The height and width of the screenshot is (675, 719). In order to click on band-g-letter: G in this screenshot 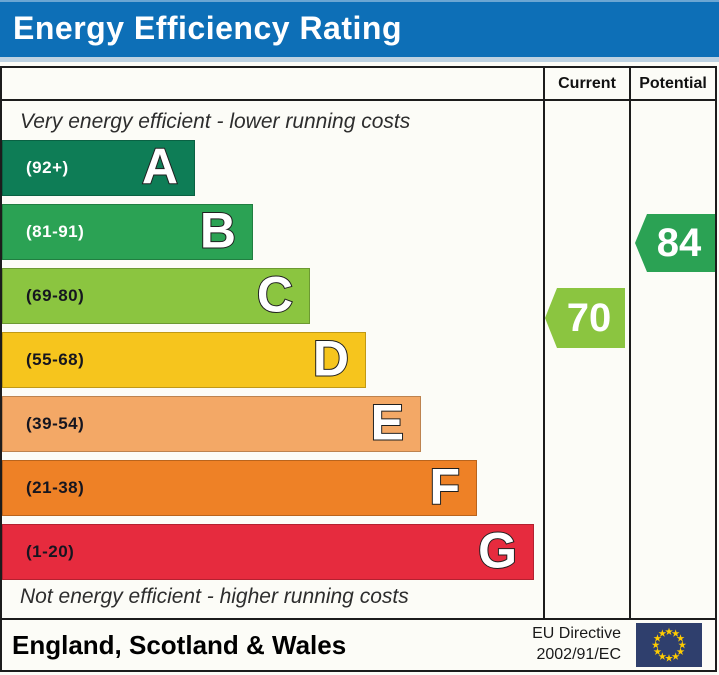, I will do `click(497, 550)`.